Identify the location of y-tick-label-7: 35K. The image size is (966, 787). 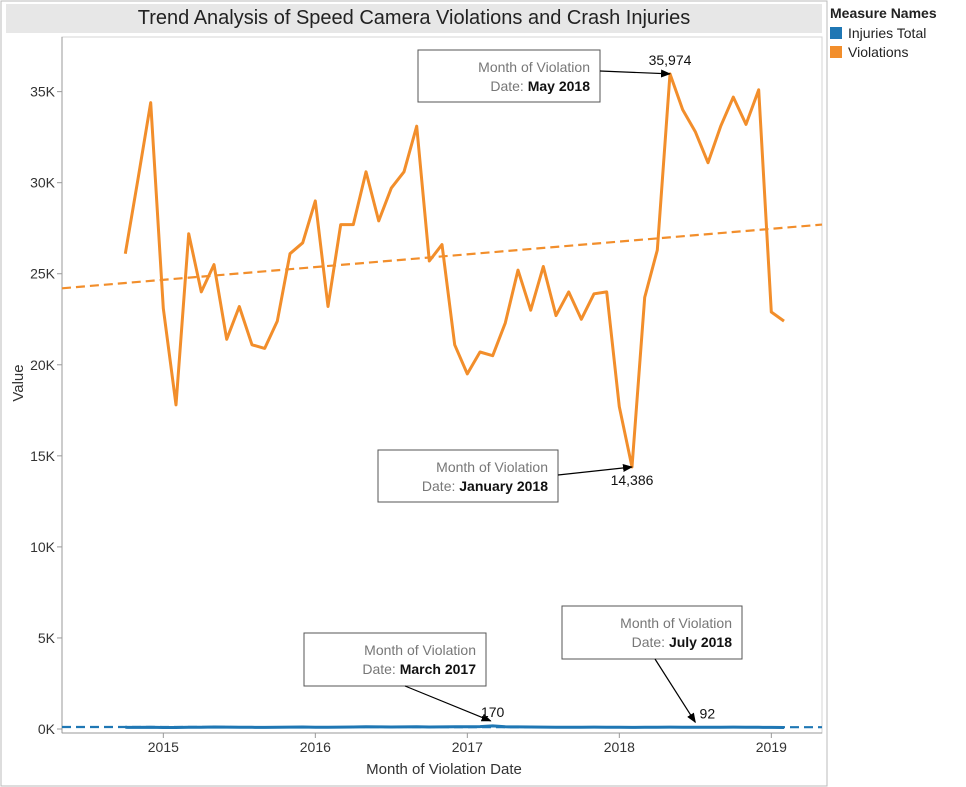
(43, 92).